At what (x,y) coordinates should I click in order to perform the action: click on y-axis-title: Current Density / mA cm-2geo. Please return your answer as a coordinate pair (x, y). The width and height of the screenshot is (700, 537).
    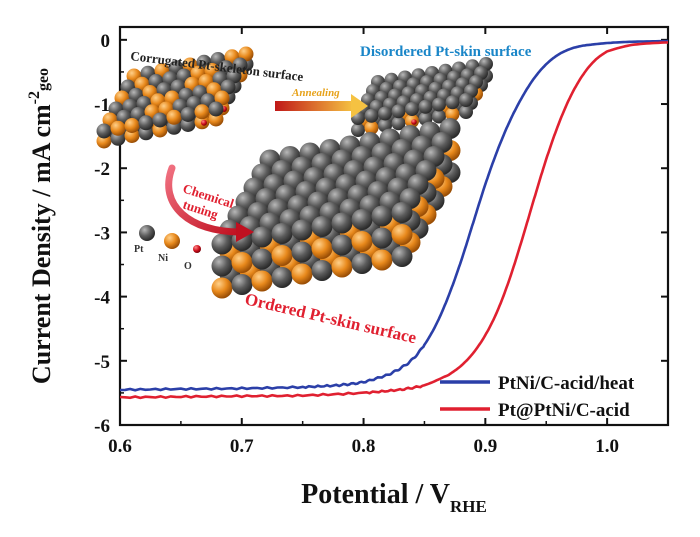
    Looking at the image, I should click on (41, 226).